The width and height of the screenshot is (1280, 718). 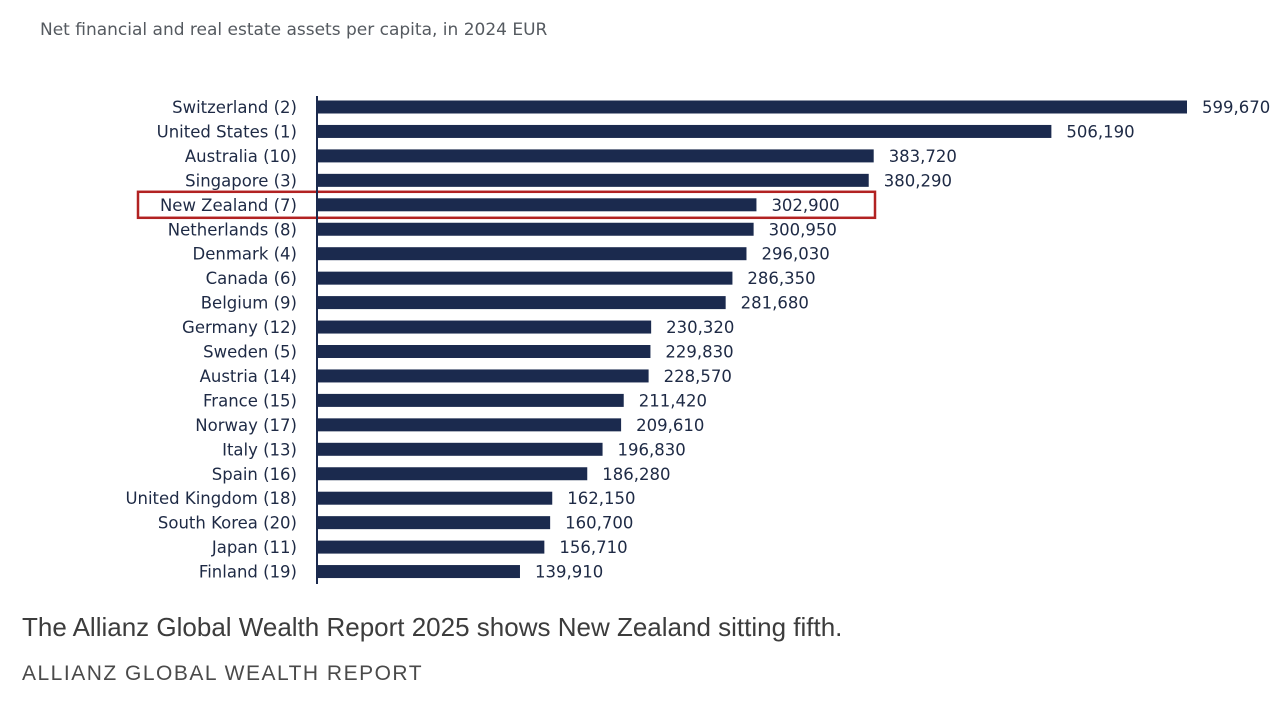 I want to click on category-label: South Korea (20), so click(x=227, y=523).